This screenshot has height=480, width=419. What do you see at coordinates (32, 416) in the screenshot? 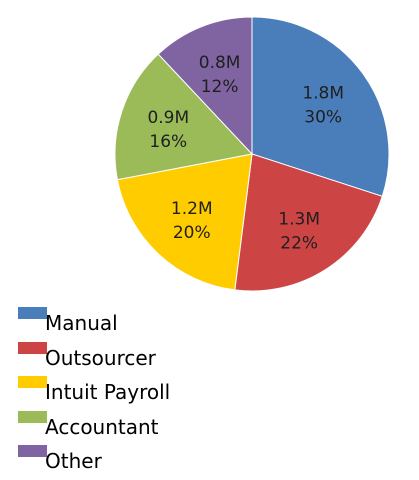
I see `legend-swatch-accountant` at bounding box center [32, 416].